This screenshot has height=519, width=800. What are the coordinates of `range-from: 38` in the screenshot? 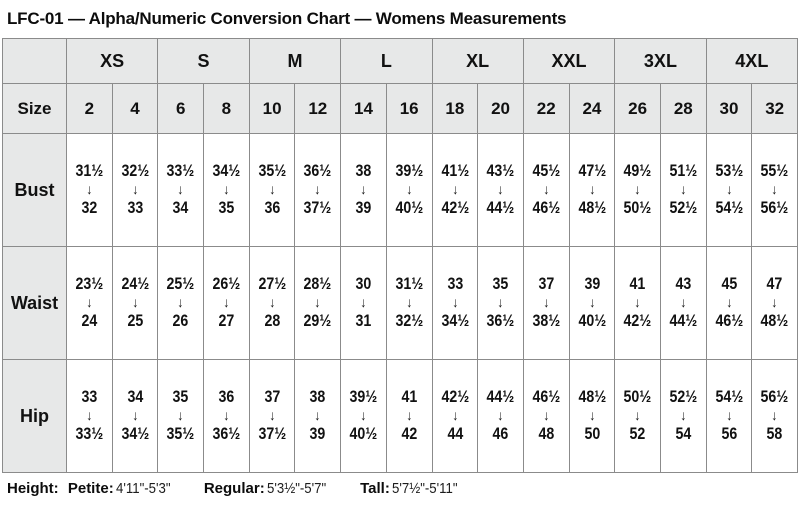 It's located at (317, 396).